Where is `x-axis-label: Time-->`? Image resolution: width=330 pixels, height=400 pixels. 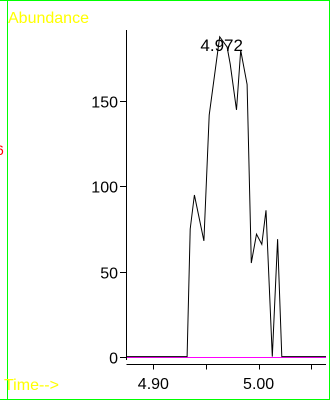 x-axis-label: Time--> is located at coordinates (31, 385).